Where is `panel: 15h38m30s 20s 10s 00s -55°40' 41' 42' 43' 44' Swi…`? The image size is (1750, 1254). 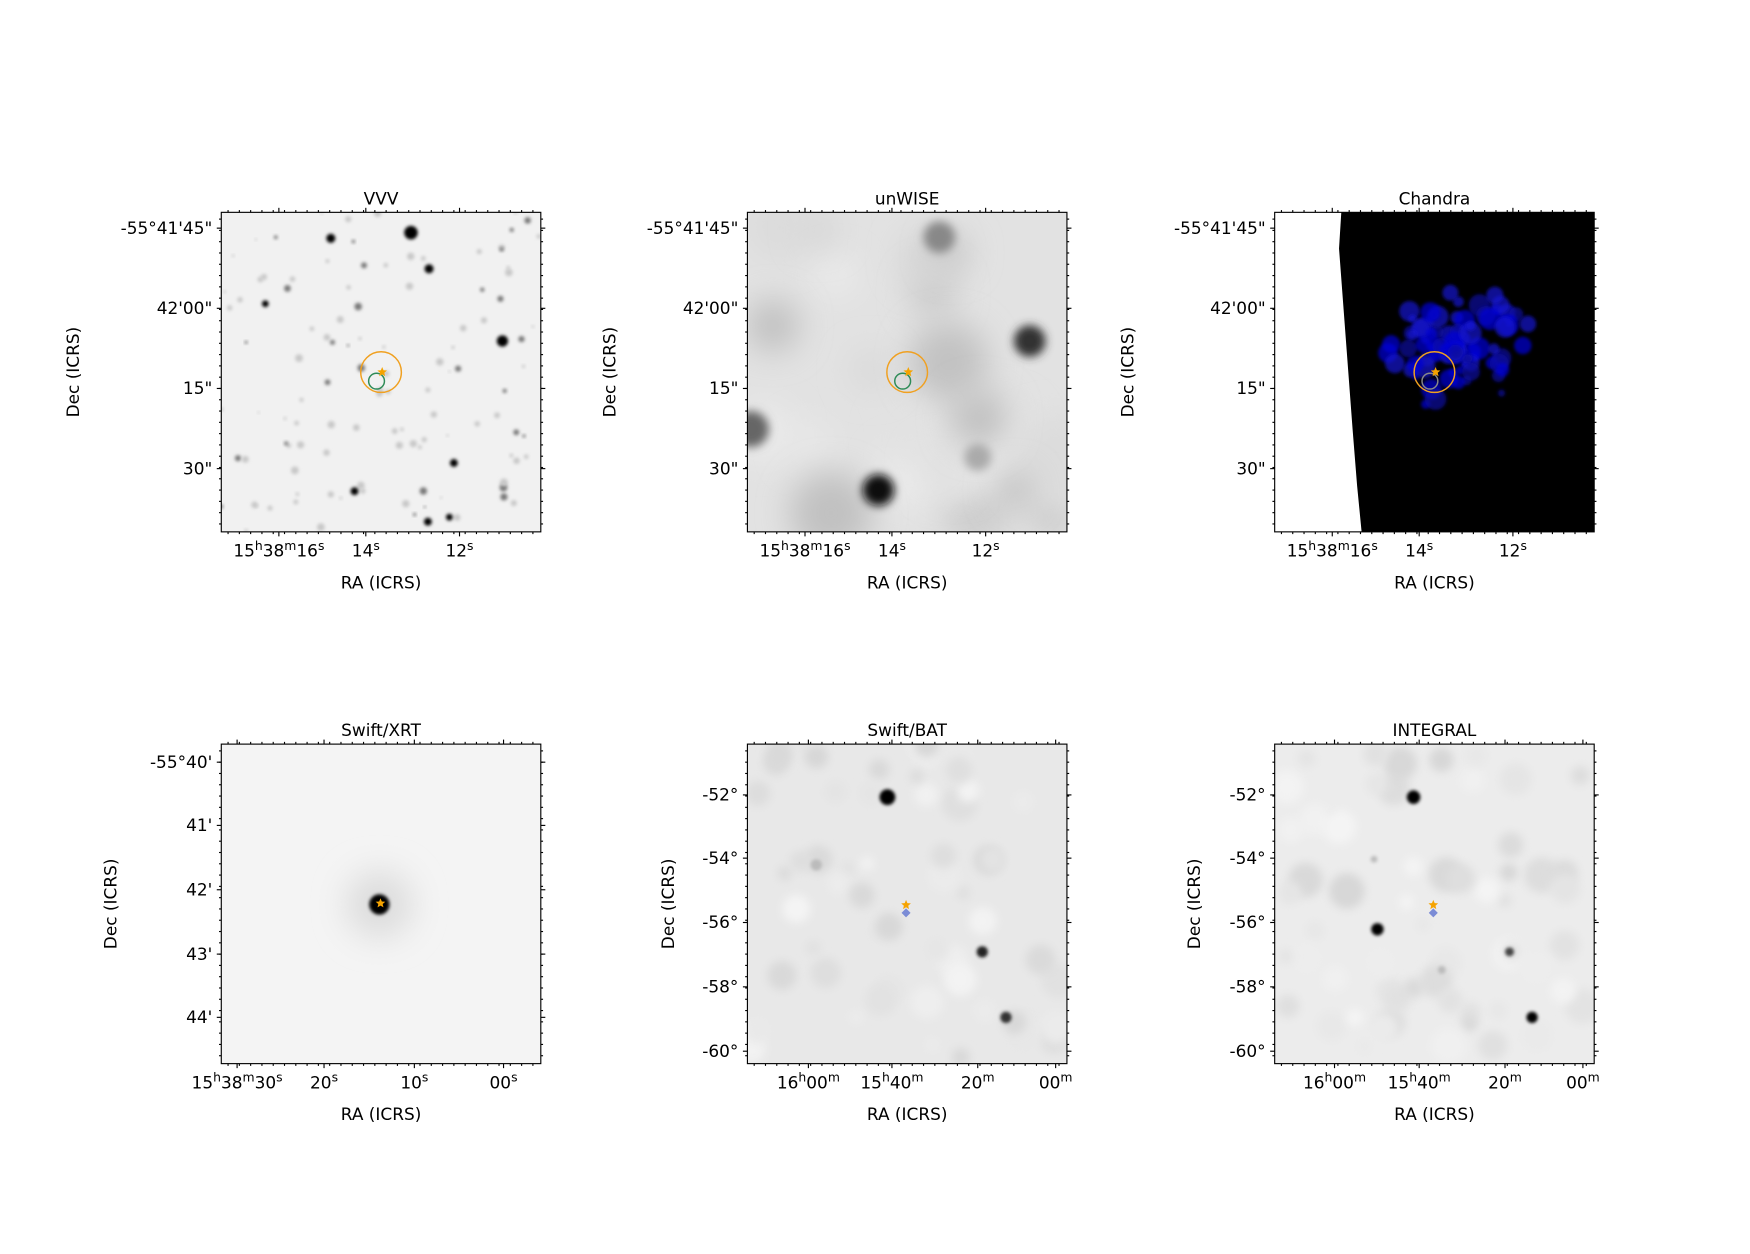 panel: 15h38m30s 20s 10s 00s -55°40' 41' 42' 43' 44' Swi… is located at coordinates (323, 922).